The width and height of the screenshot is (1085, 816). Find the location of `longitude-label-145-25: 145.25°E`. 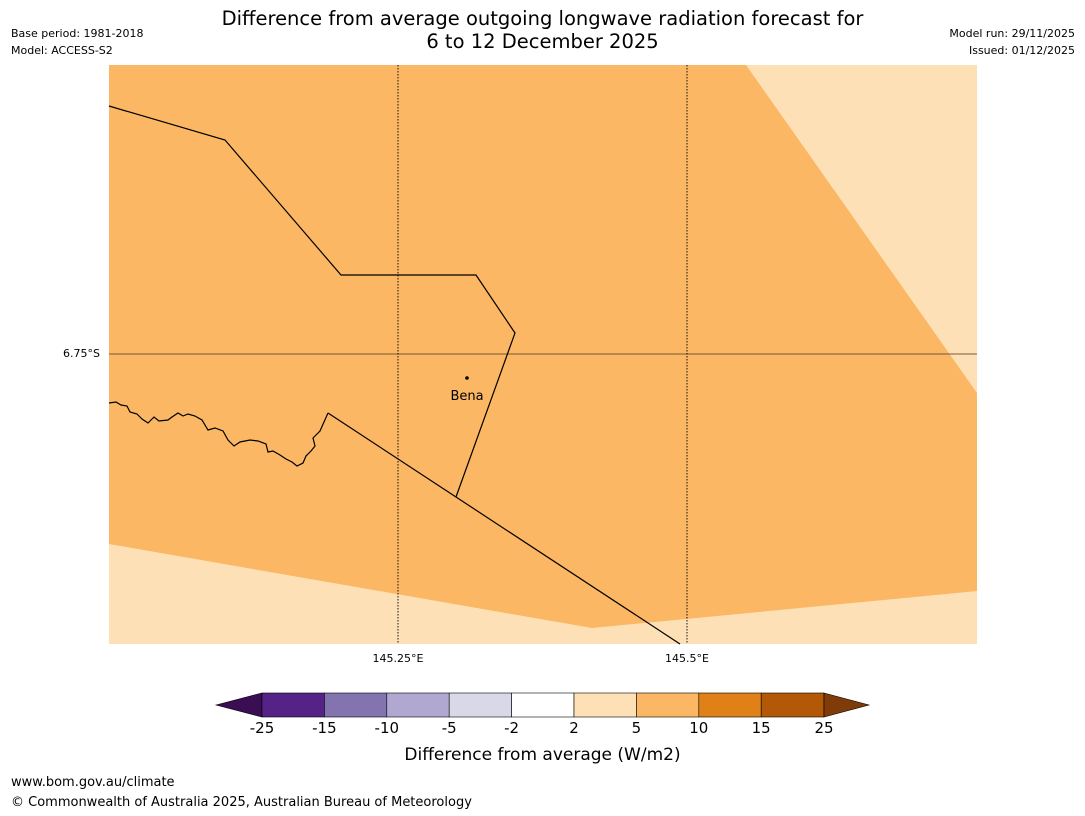

longitude-label-145-25: 145.25°E is located at coordinates (398, 658).